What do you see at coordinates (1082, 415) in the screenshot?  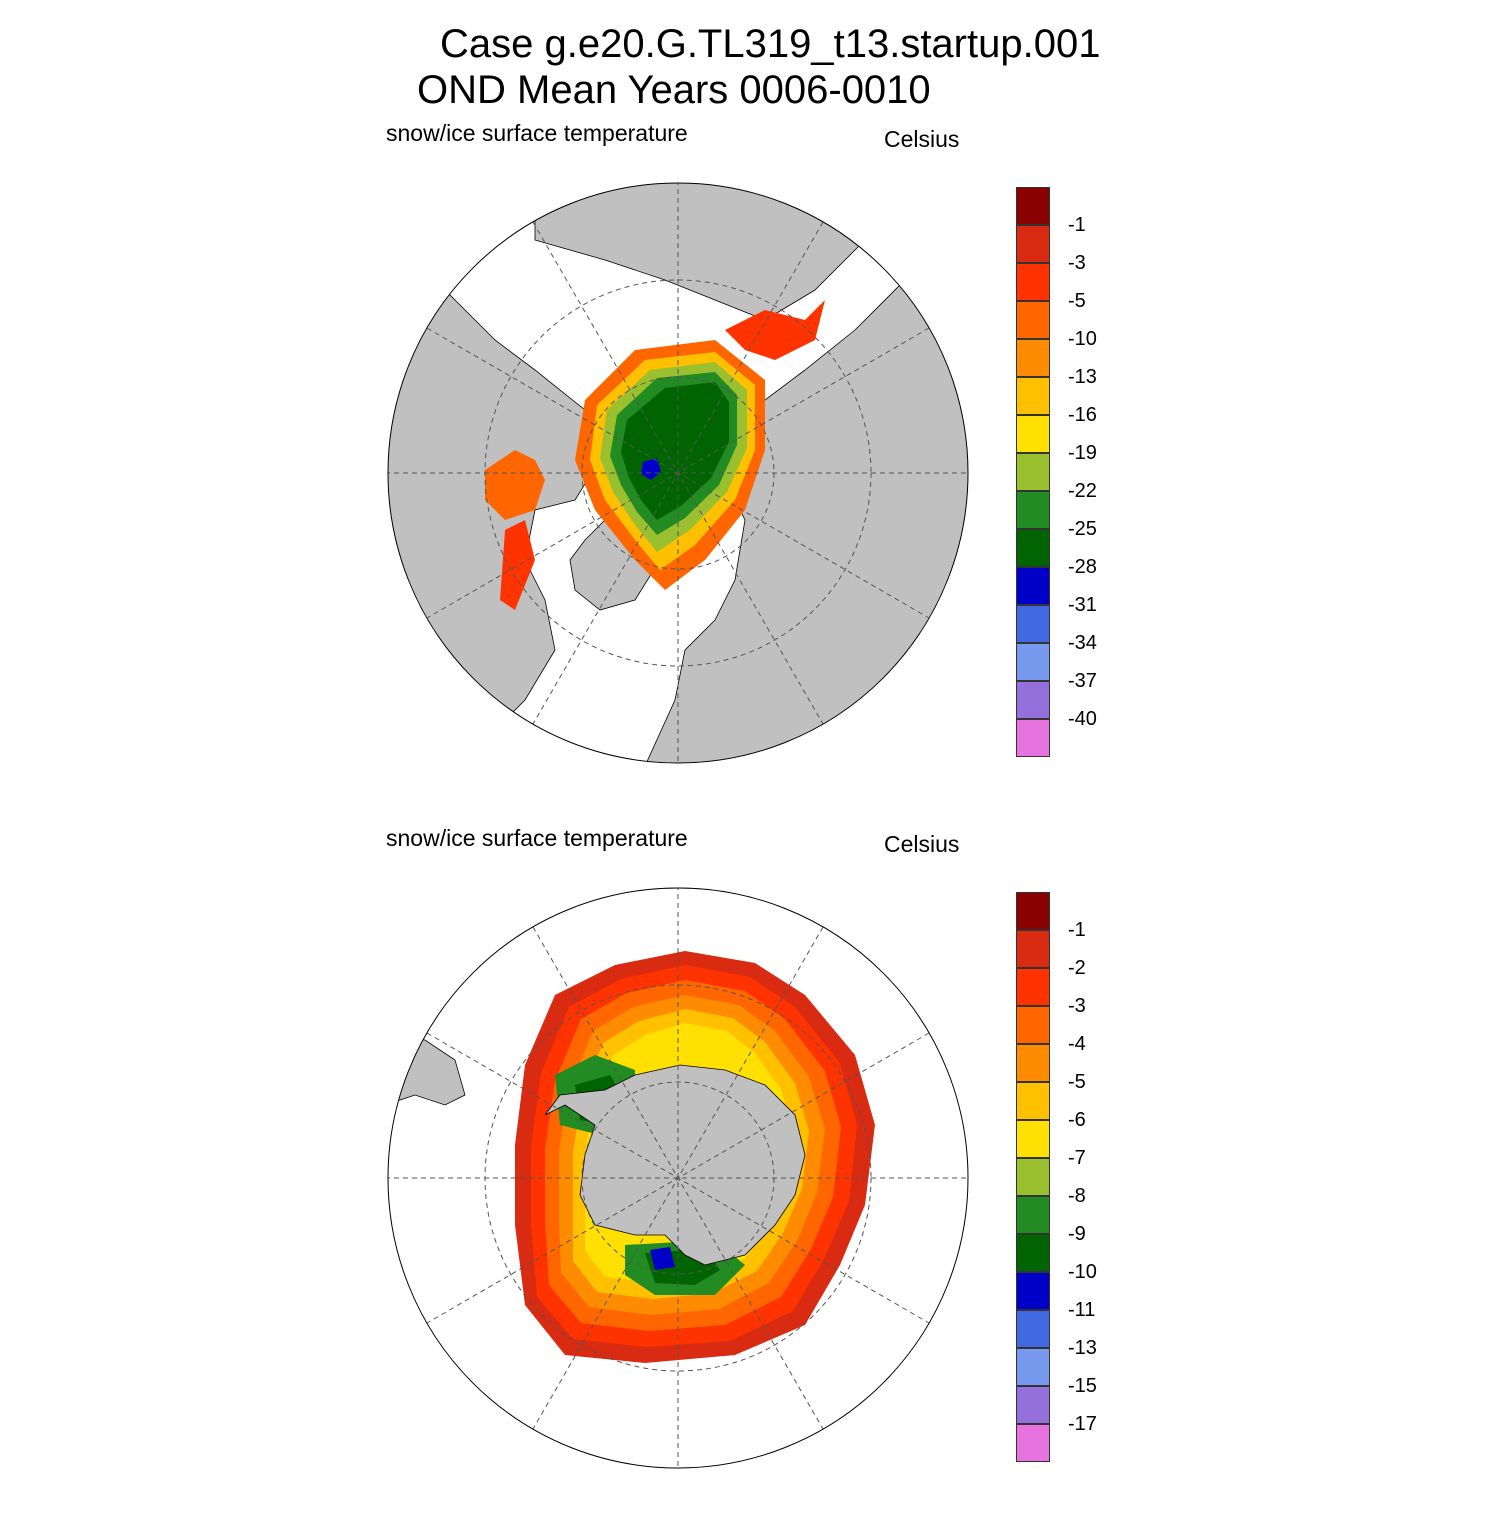 I see `colorbar-label: -16` at bounding box center [1082, 415].